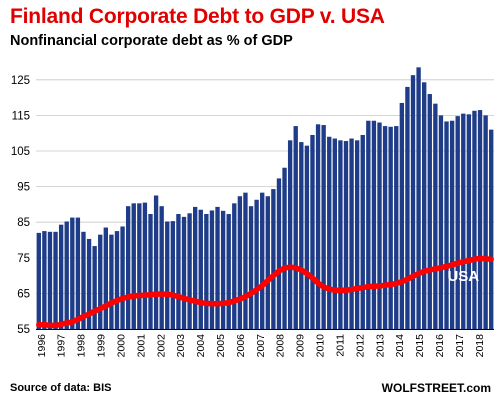 The image size is (503, 401). I want to click on x-tick-label: 2001, so click(141, 346).